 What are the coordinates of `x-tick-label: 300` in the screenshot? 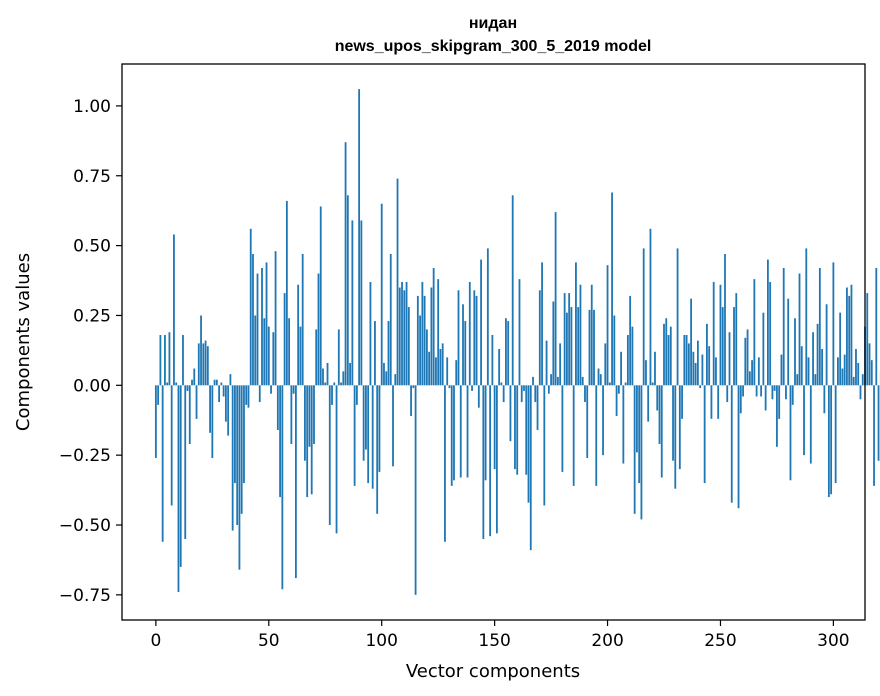 It's located at (833, 641).